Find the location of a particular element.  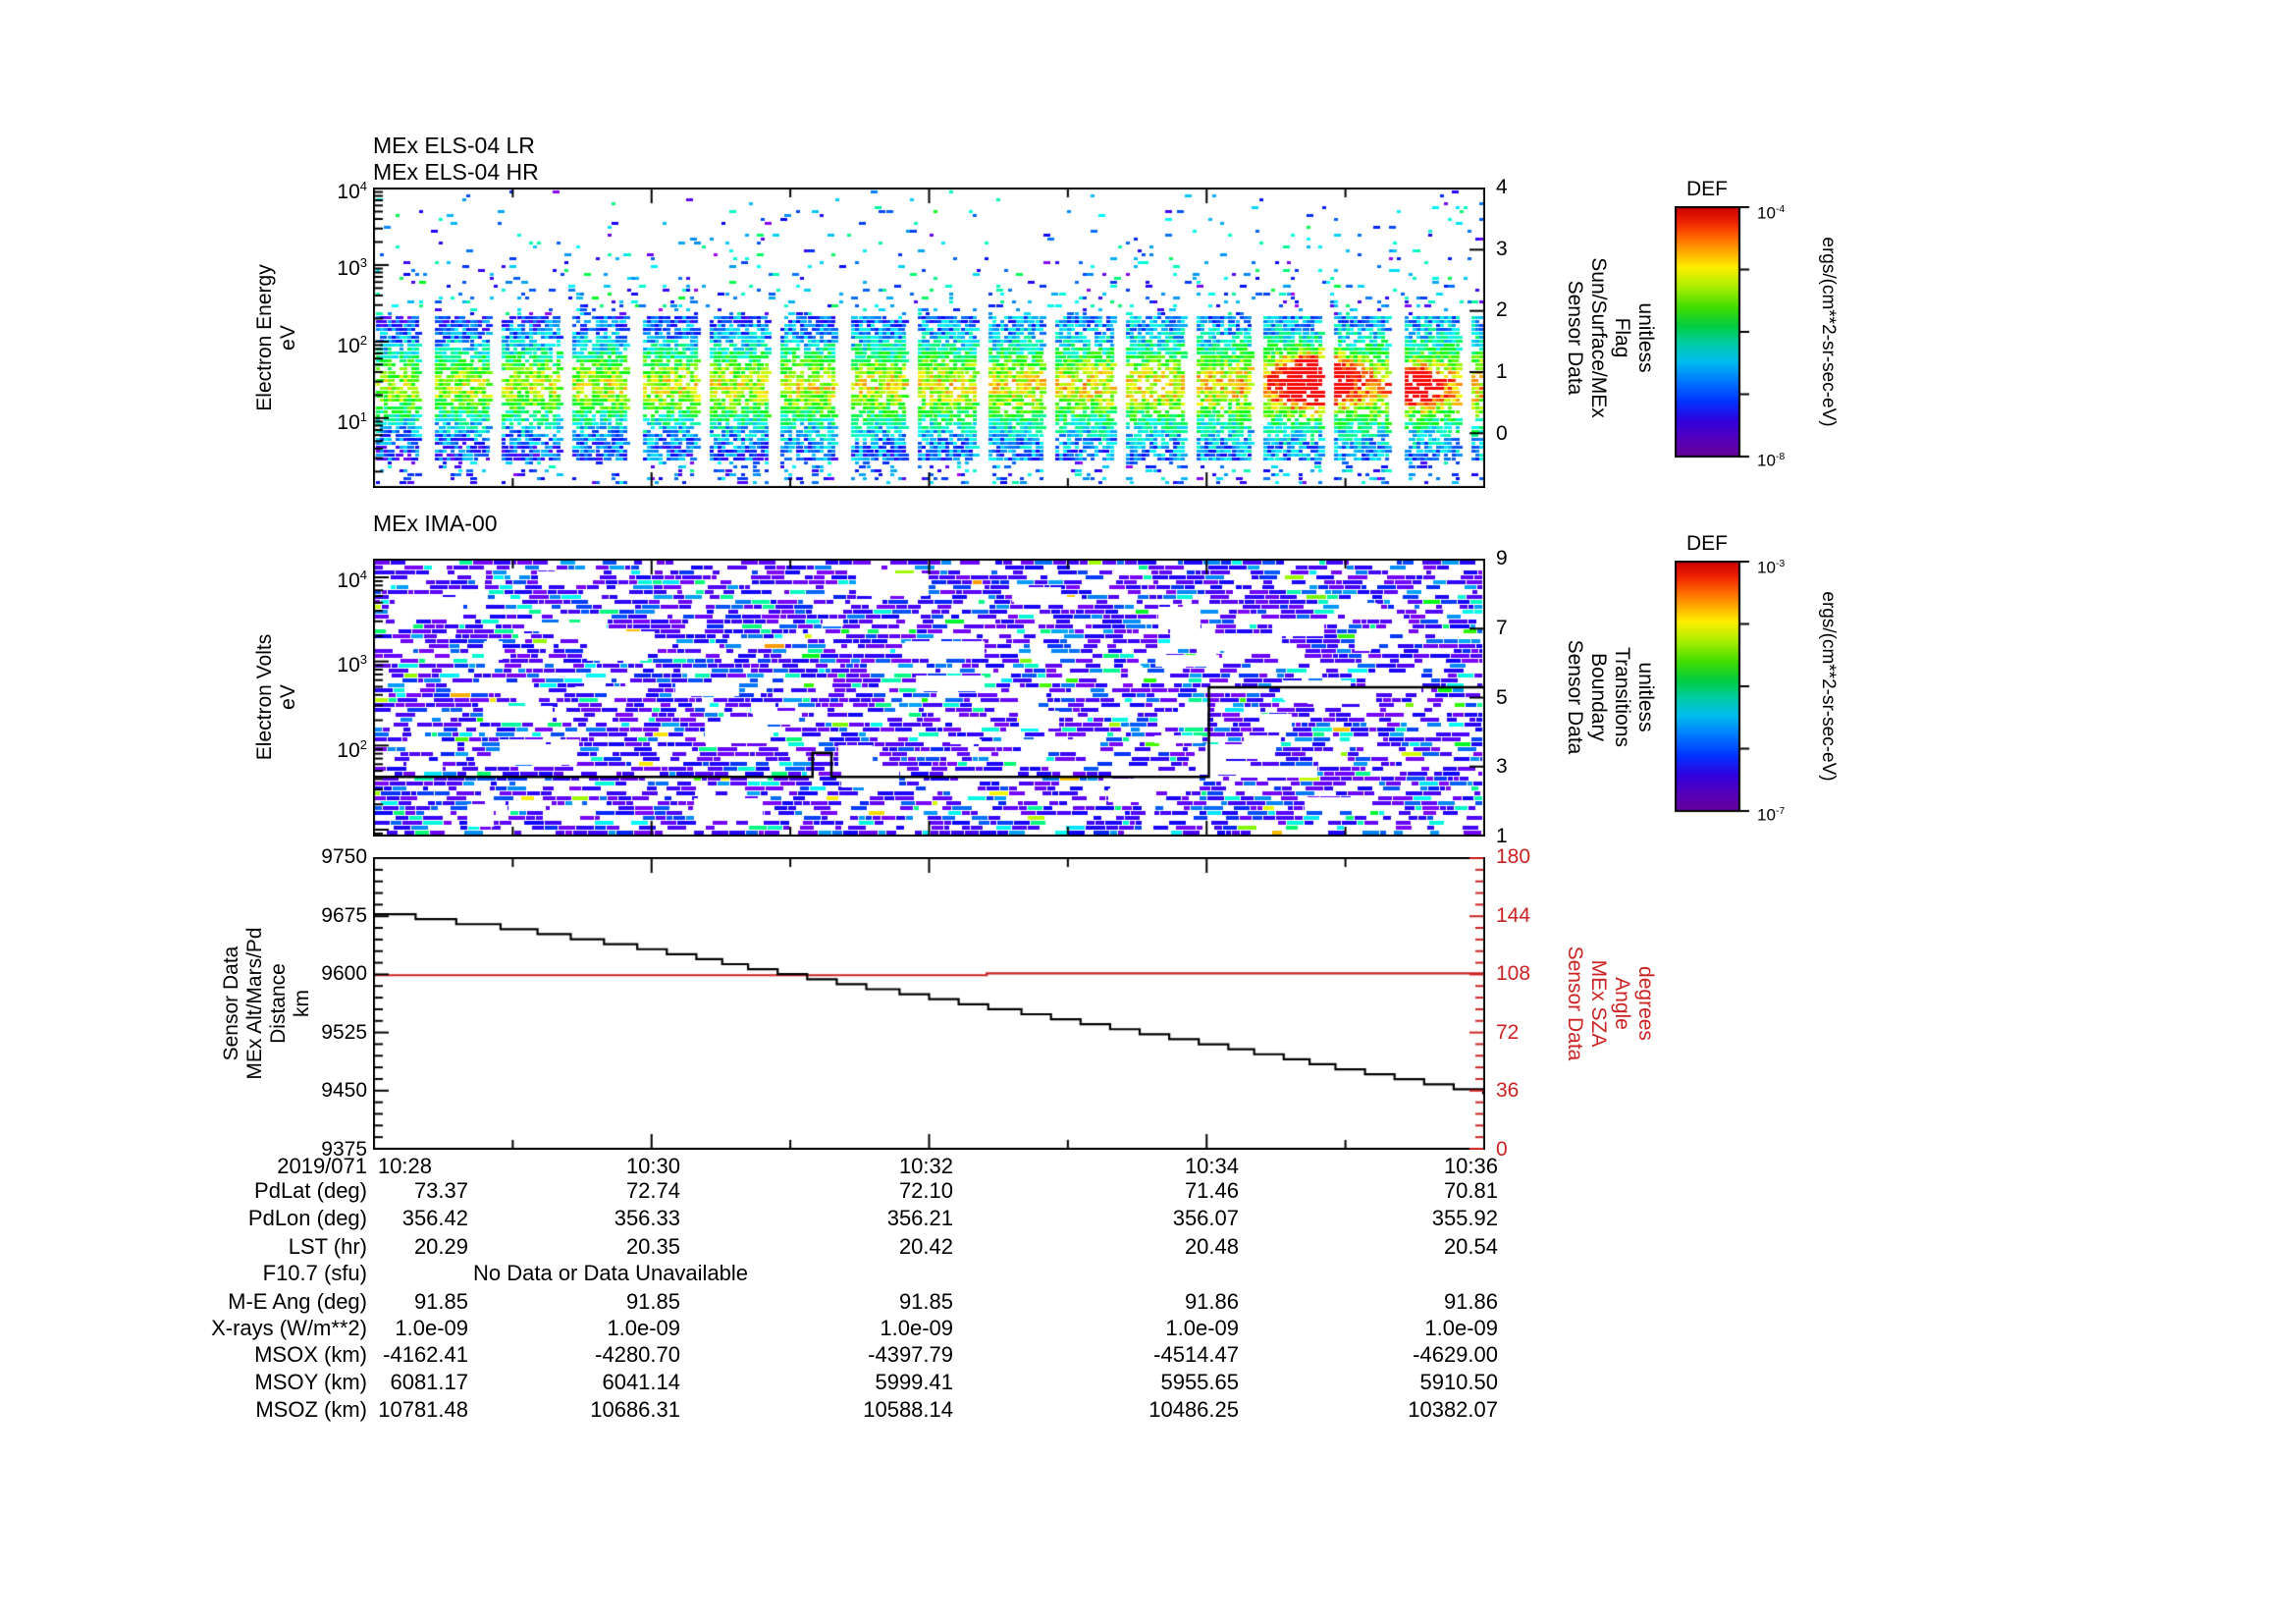

row-label: PdLon (deg) is located at coordinates (307, 1218).